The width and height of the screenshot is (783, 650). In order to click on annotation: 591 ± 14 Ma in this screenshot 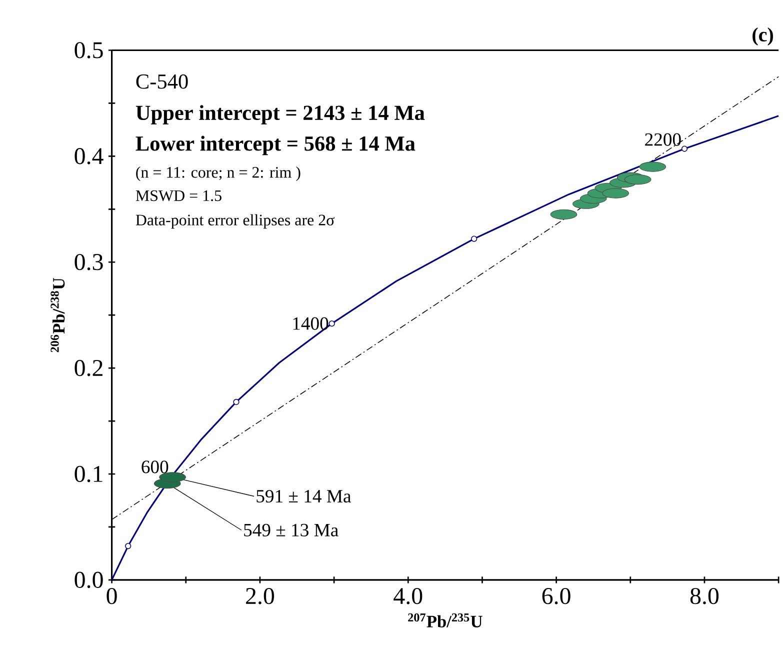, I will do `click(303, 496)`.